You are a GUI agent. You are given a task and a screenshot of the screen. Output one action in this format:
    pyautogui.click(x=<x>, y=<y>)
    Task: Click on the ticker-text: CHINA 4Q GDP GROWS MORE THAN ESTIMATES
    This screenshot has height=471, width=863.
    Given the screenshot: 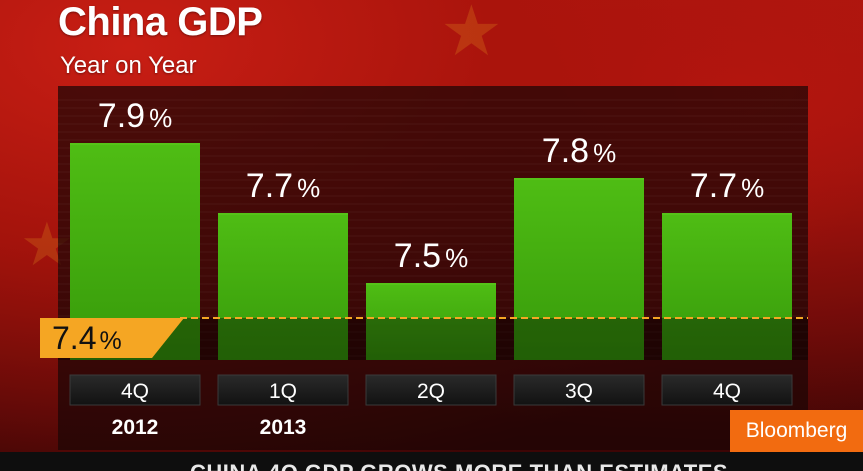 What is the action you would take?
    pyautogui.click(x=459, y=465)
    